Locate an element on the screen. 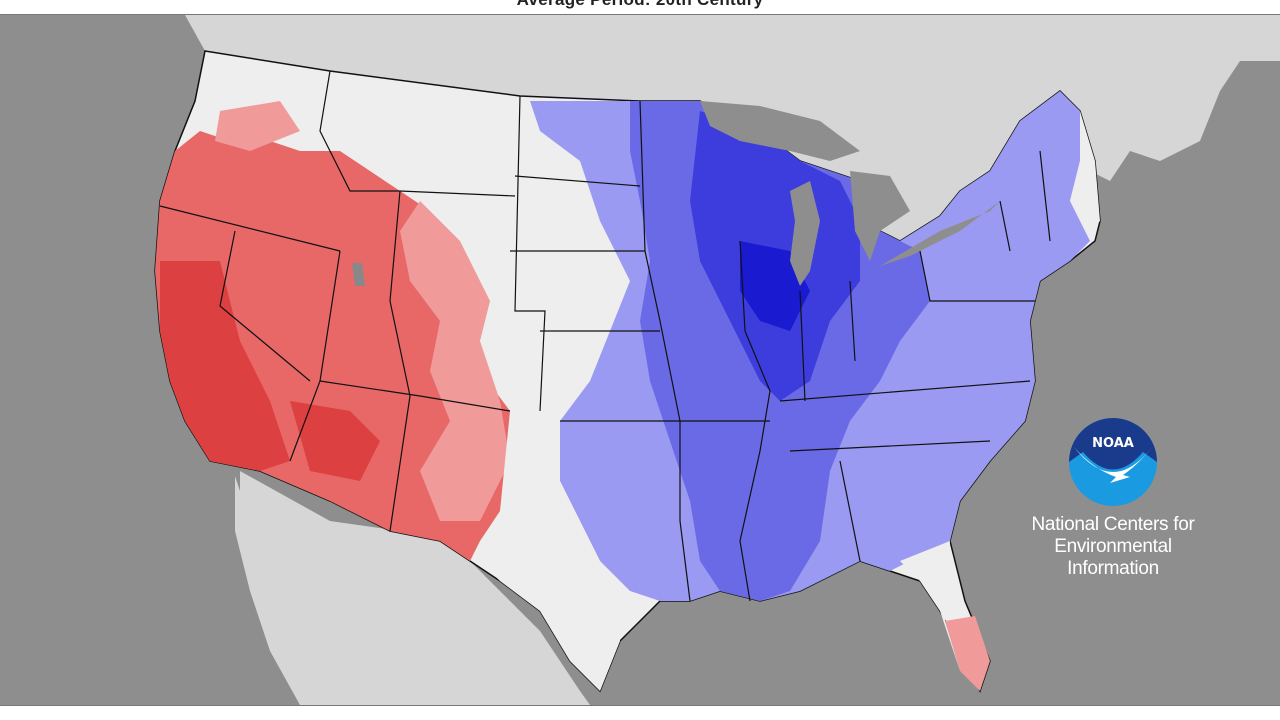 This screenshot has height=720, width=1280. maine-neutral is located at coordinates (1085, 171).